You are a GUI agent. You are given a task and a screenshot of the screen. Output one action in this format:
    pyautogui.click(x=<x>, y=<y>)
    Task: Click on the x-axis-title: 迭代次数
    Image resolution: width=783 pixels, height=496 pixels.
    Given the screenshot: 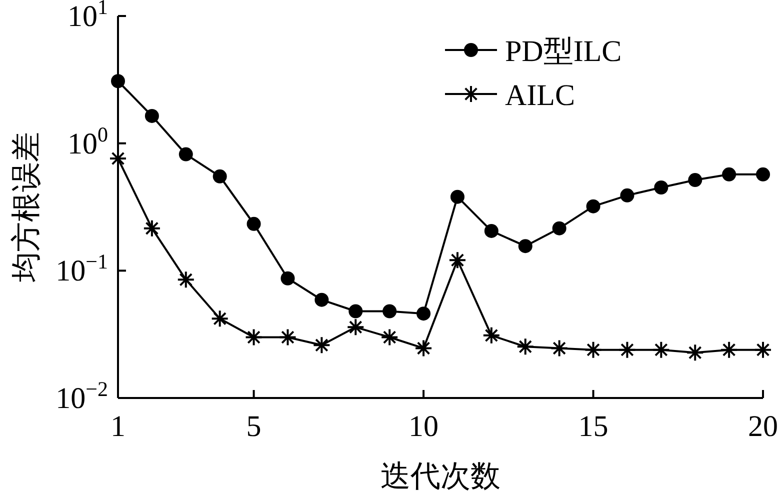 What is the action you would take?
    pyautogui.click(x=440, y=476)
    